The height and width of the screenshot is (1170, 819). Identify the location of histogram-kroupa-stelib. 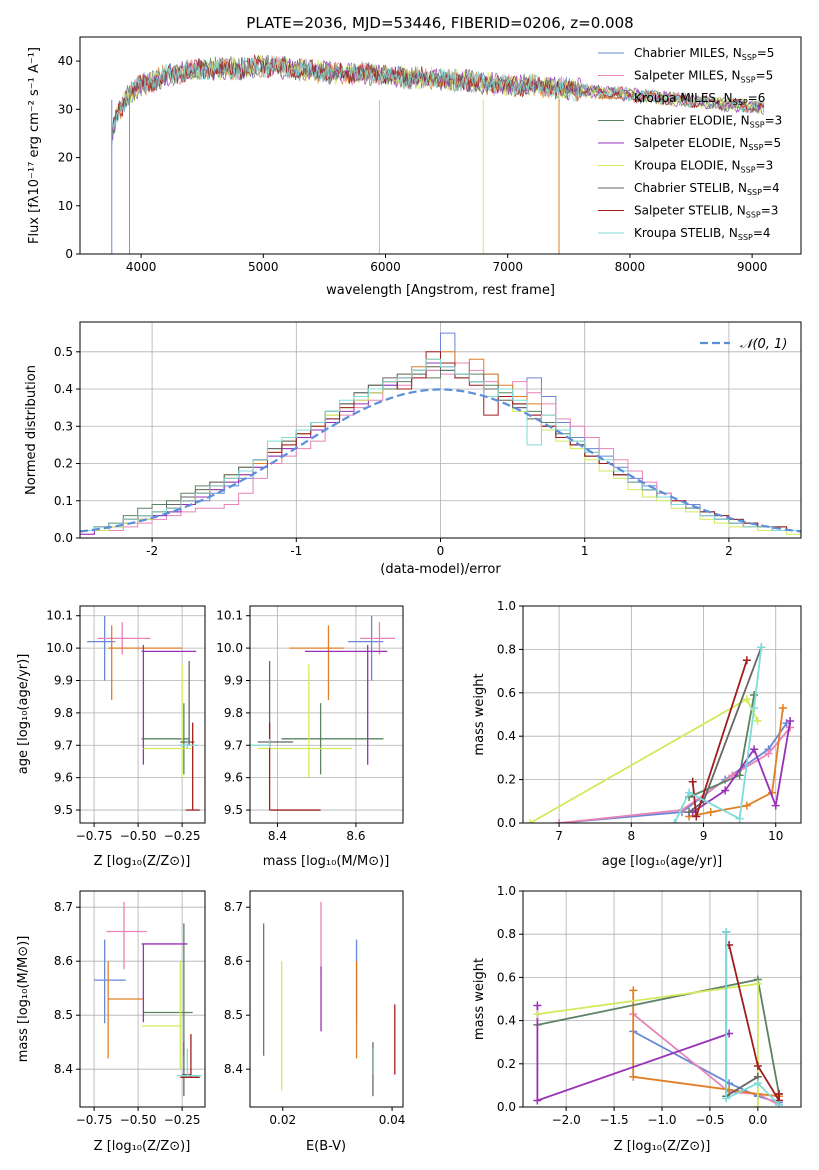
(440, 448).